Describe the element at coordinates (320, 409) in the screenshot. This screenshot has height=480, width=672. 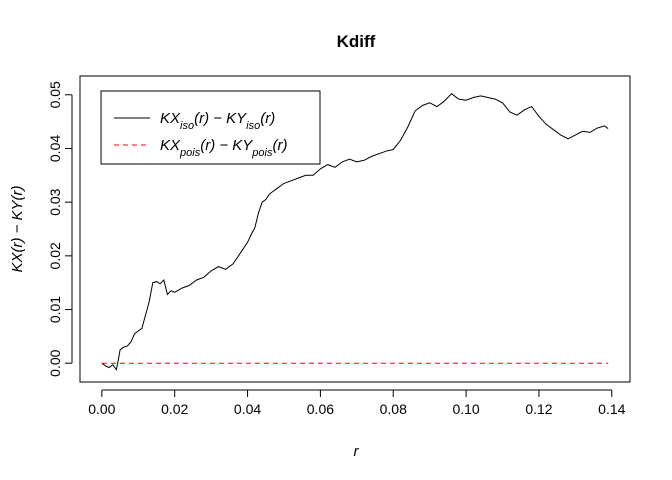
I see `x-tick-label: 0.06` at that location.